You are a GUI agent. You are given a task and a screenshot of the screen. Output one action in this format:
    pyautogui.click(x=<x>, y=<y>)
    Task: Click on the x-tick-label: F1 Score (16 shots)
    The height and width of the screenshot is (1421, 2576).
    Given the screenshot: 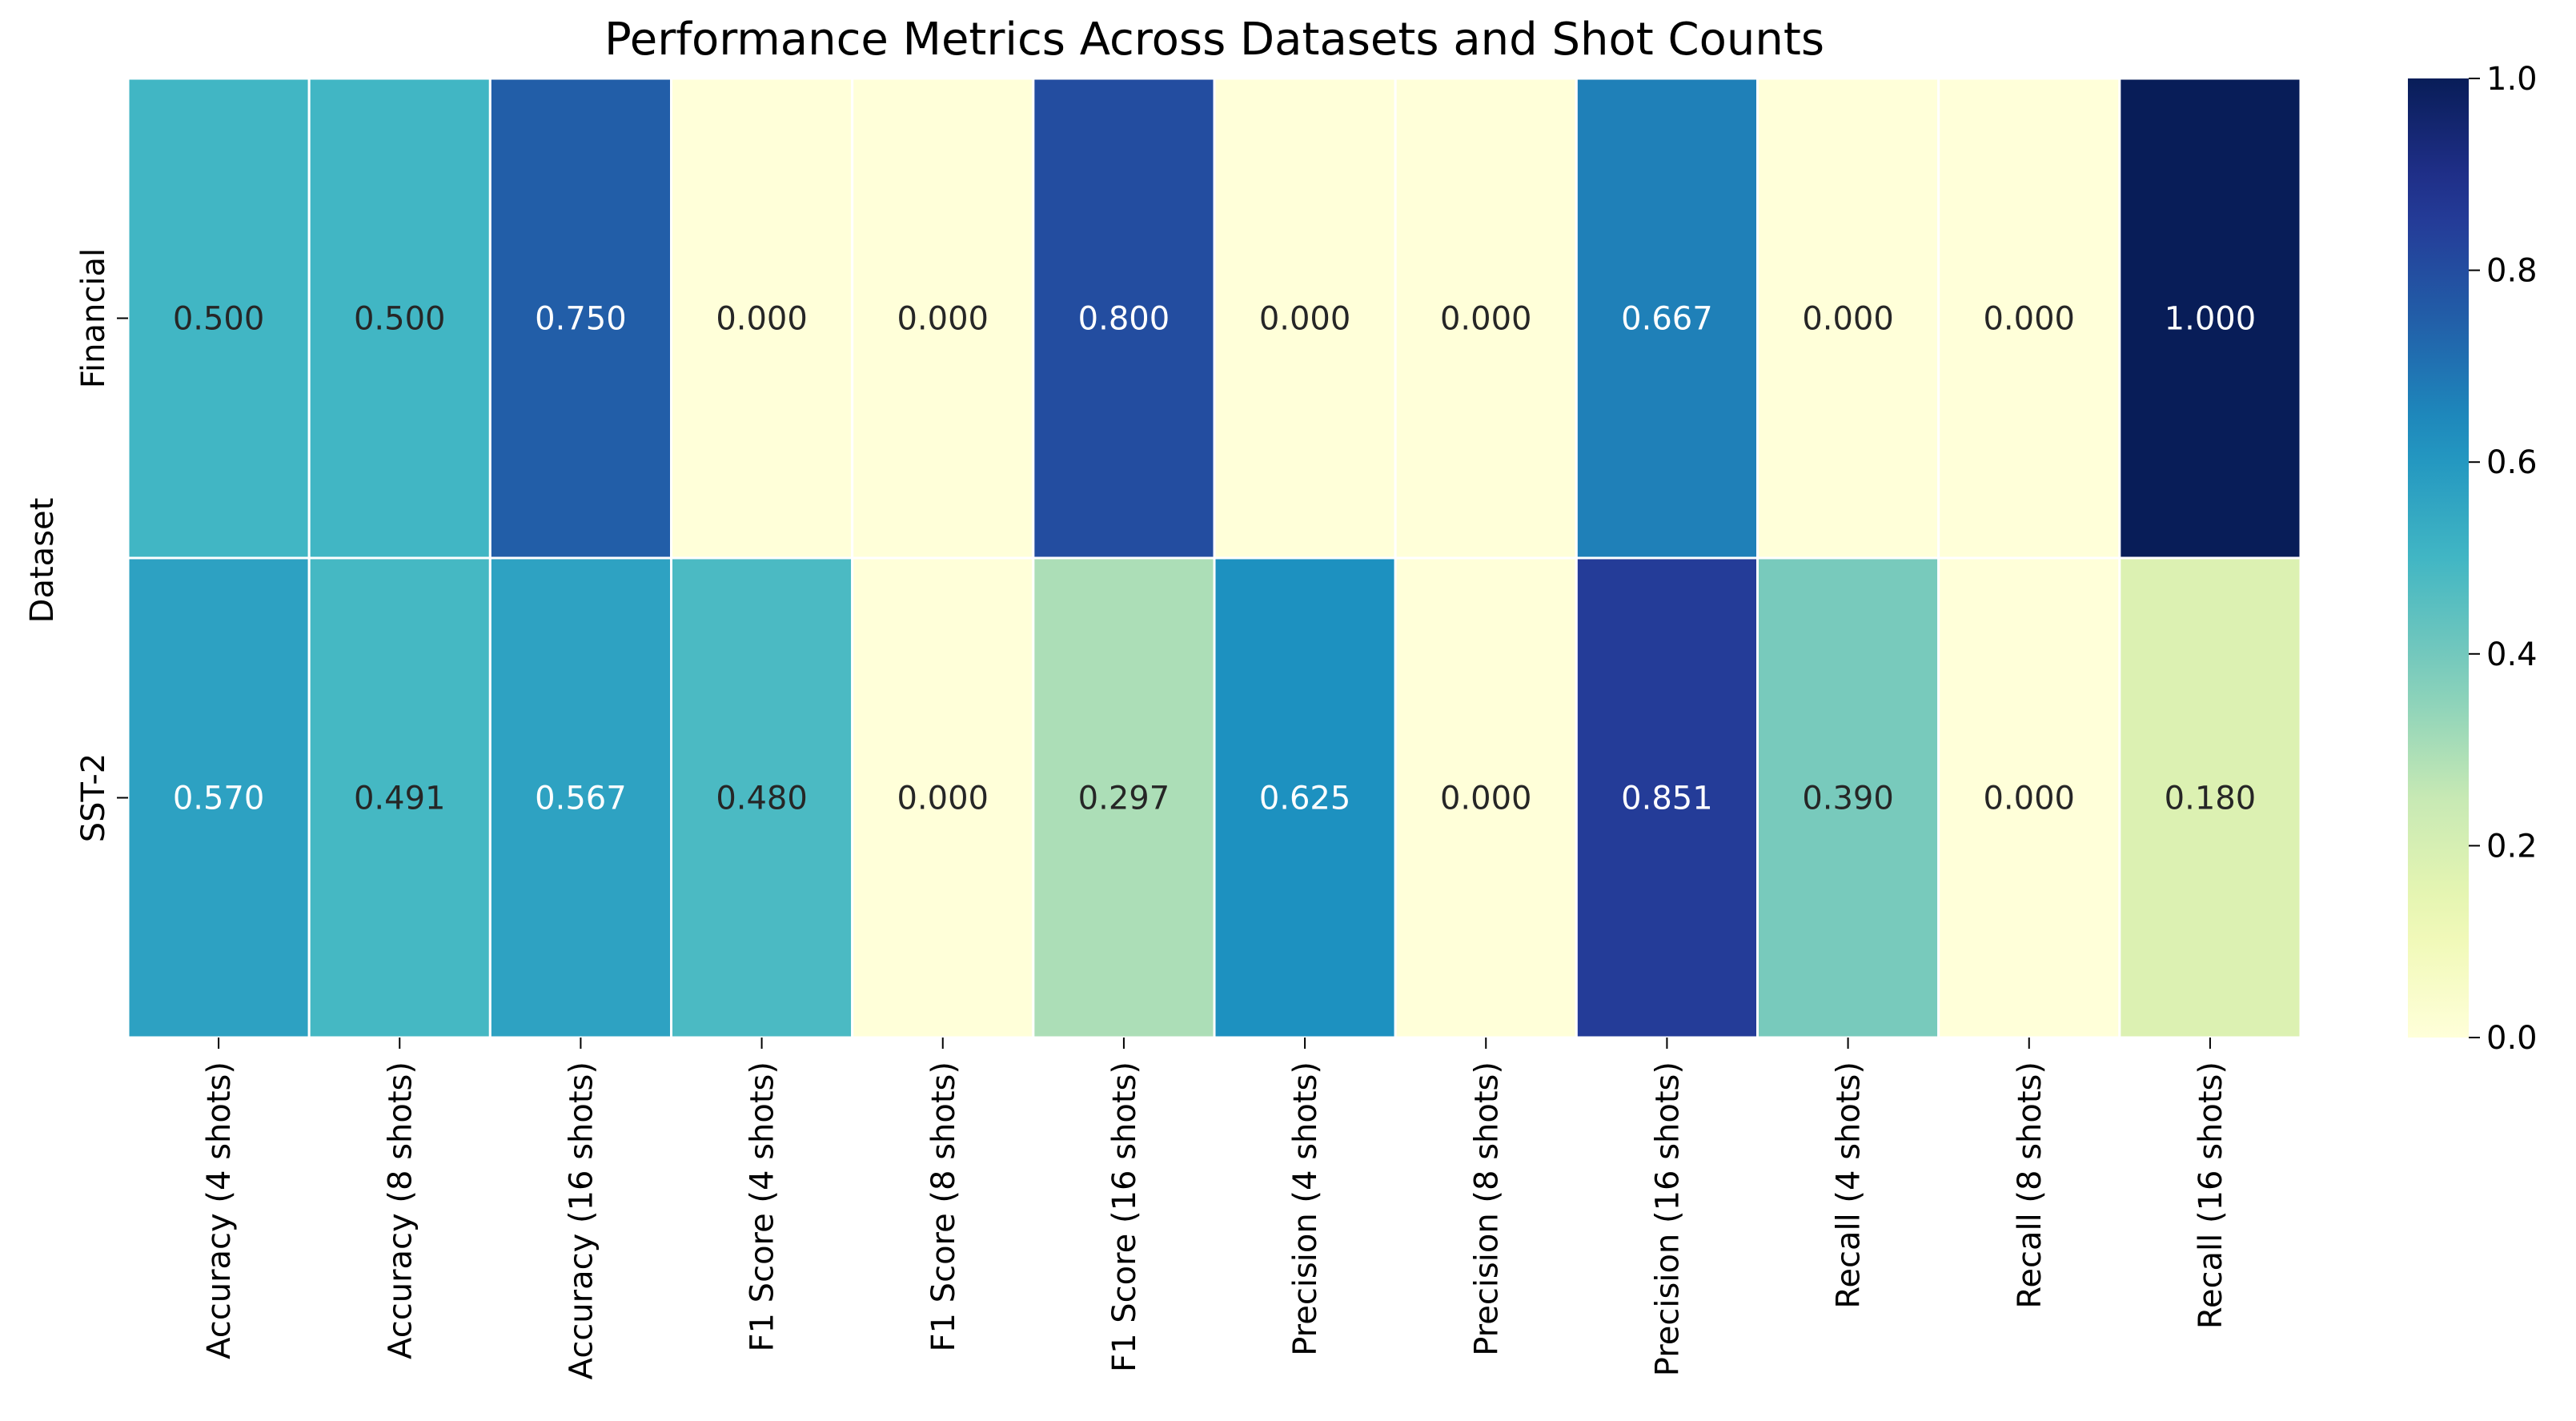 What is the action you would take?
    pyautogui.click(x=1124, y=1217)
    